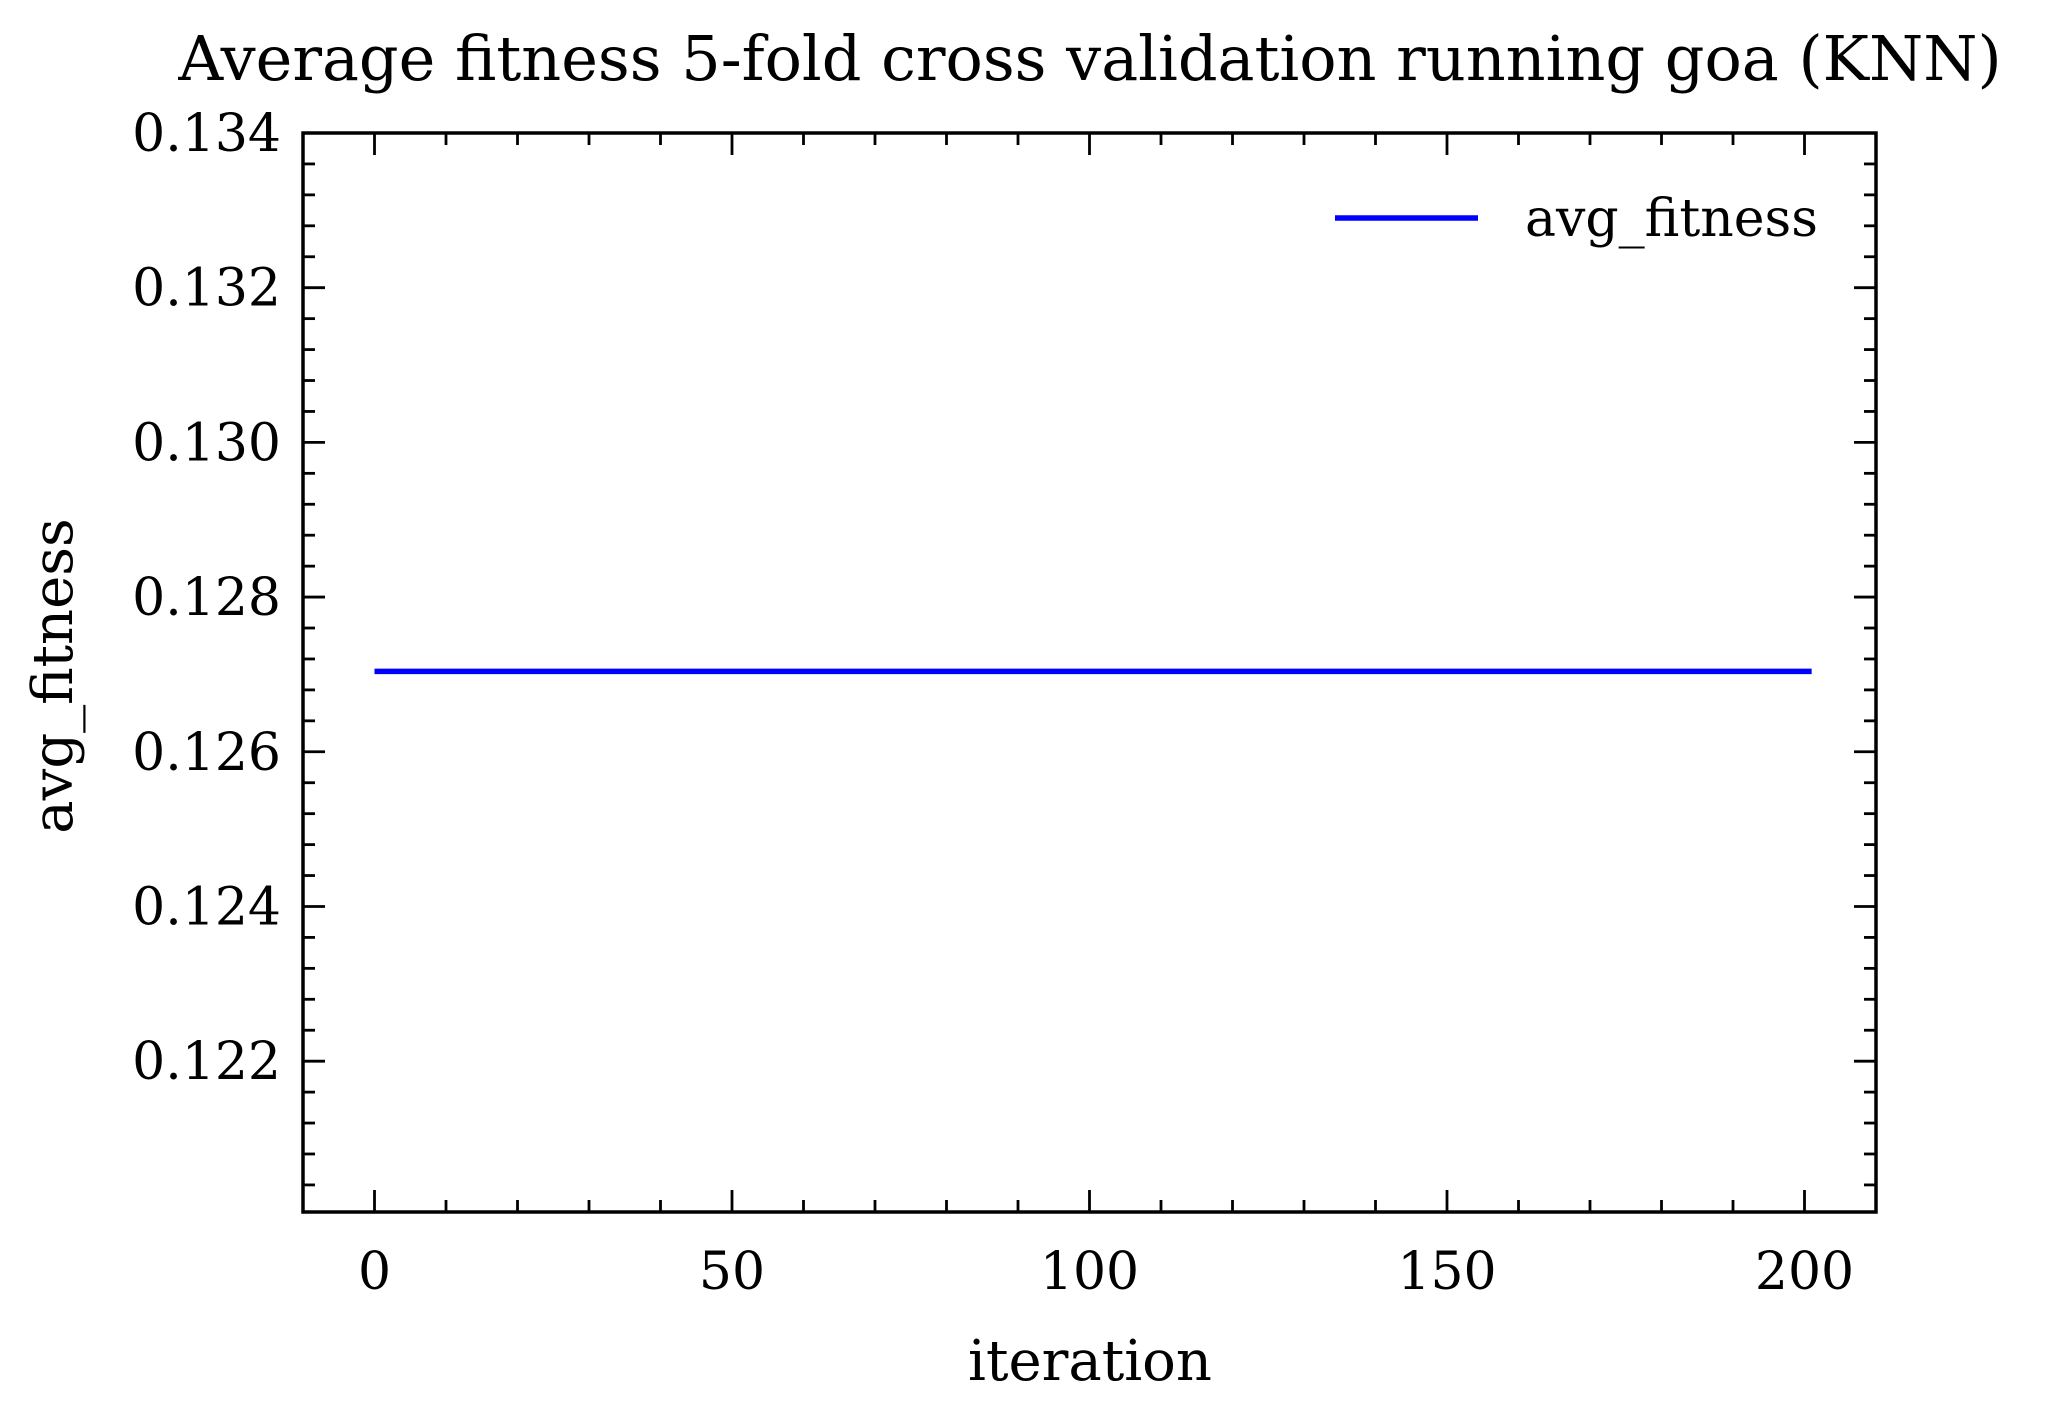 The image size is (2049, 1420). I want to click on x-tick-label: 200, so click(1804, 1272).